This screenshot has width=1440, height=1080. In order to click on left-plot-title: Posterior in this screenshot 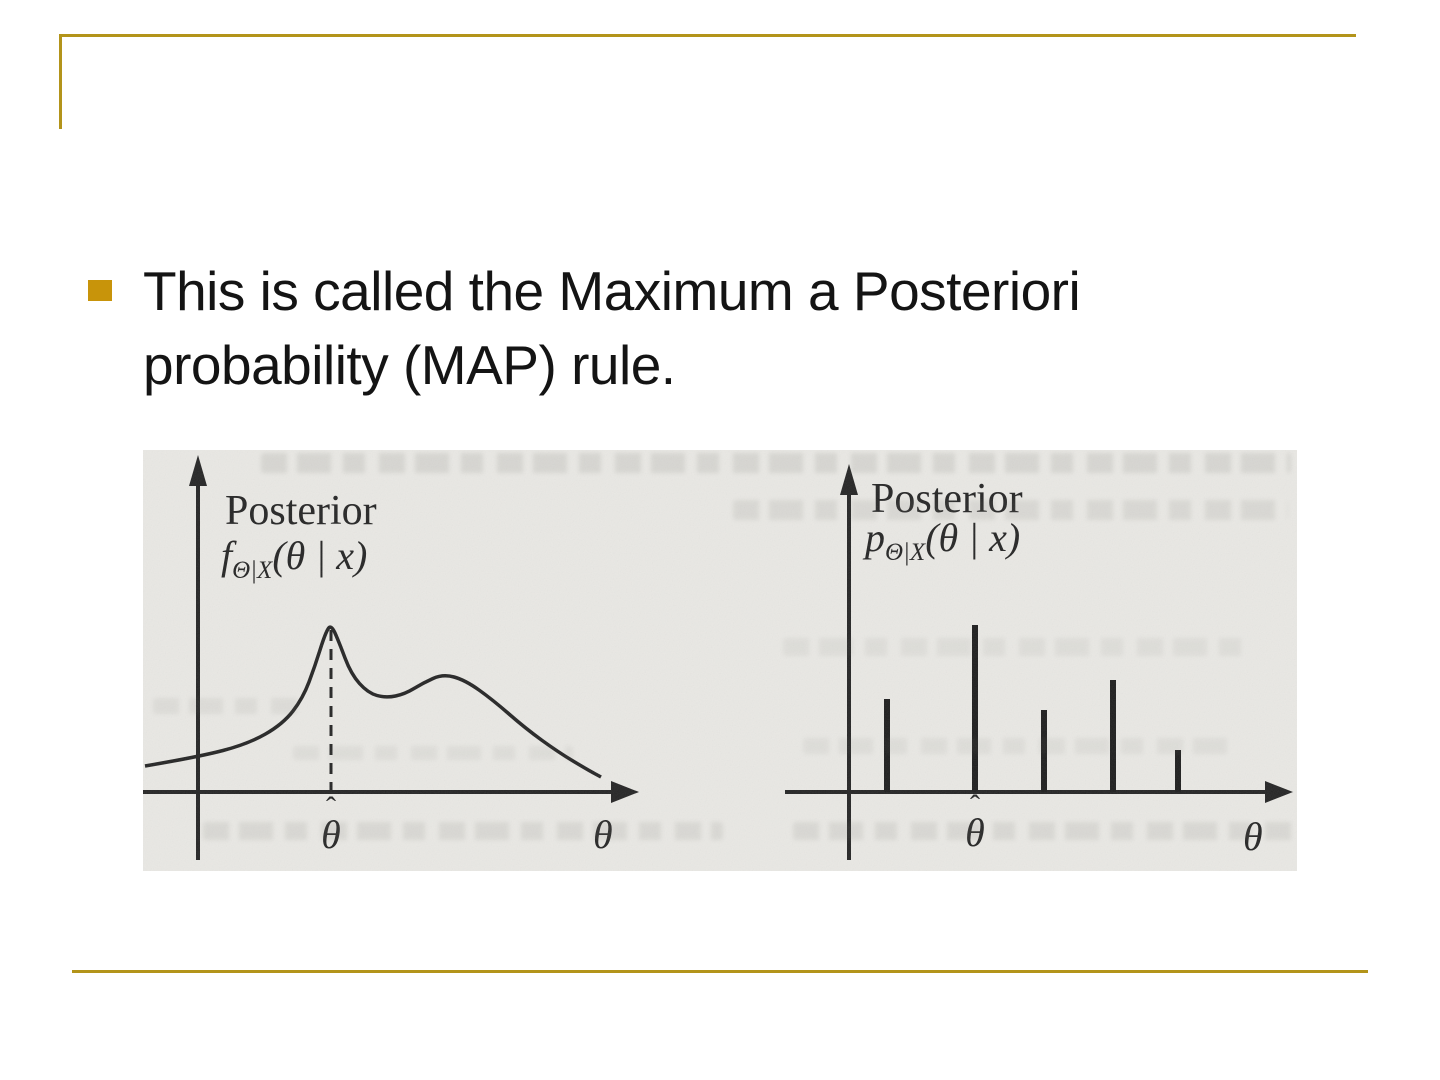, I will do `click(301, 511)`.